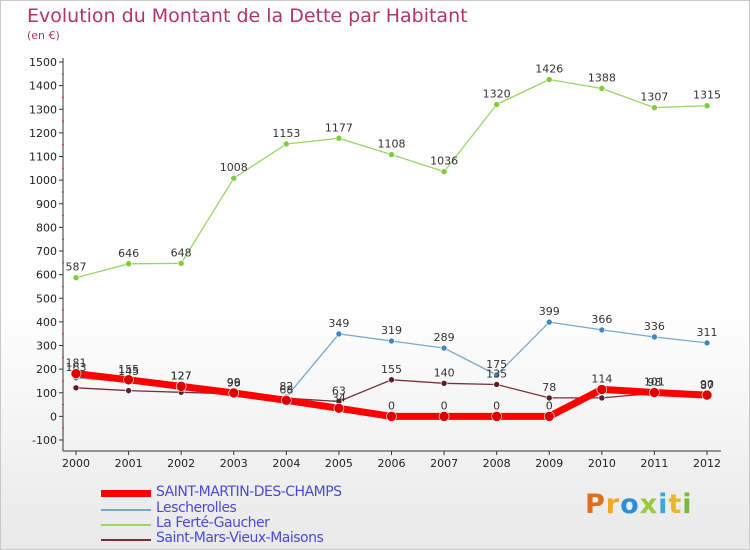 Image resolution: width=750 pixels, height=550 pixels. I want to click on data-label-1: 311, so click(707, 332).